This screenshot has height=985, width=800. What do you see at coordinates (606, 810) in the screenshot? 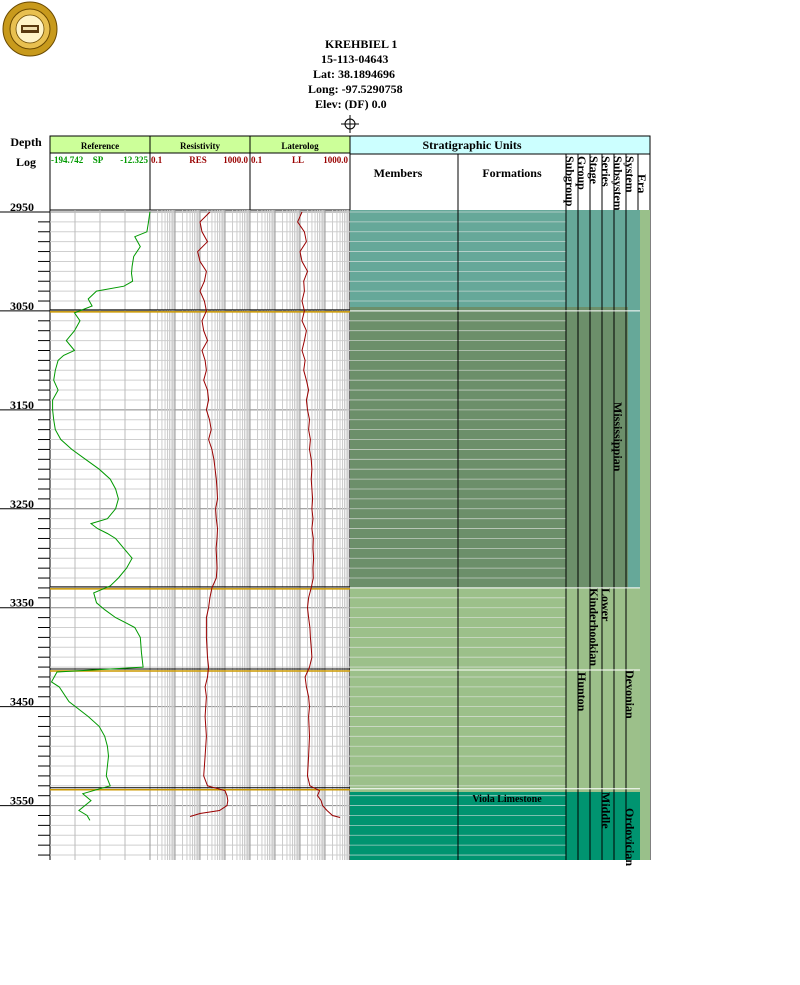
I see `series-middle-label: Middle` at bounding box center [606, 810].